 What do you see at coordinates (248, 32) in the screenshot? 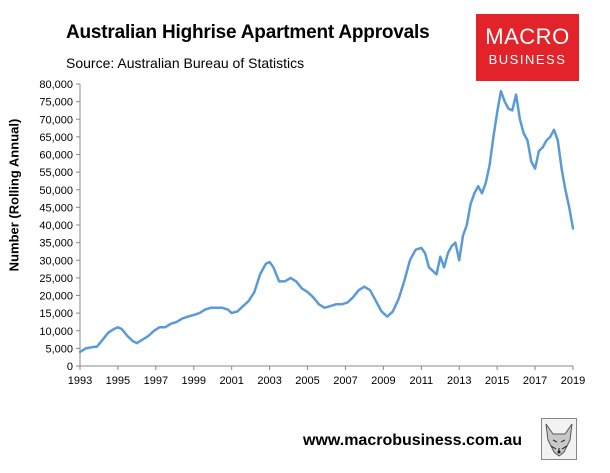
I see `chart-title: Australian Highrise Apartment Approvals` at bounding box center [248, 32].